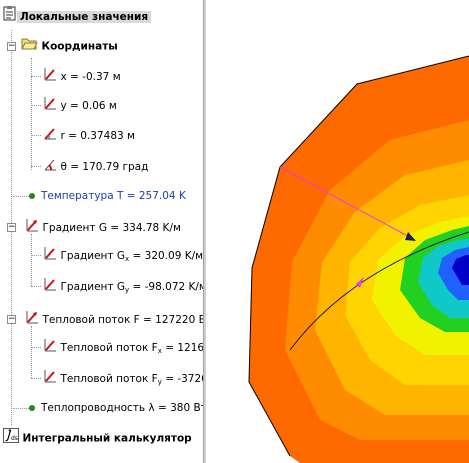 The image size is (469, 463). What do you see at coordinates (109, 348) in the screenshot?
I see `heat-flux-x-prefix: Тепловой поток F` at bounding box center [109, 348].